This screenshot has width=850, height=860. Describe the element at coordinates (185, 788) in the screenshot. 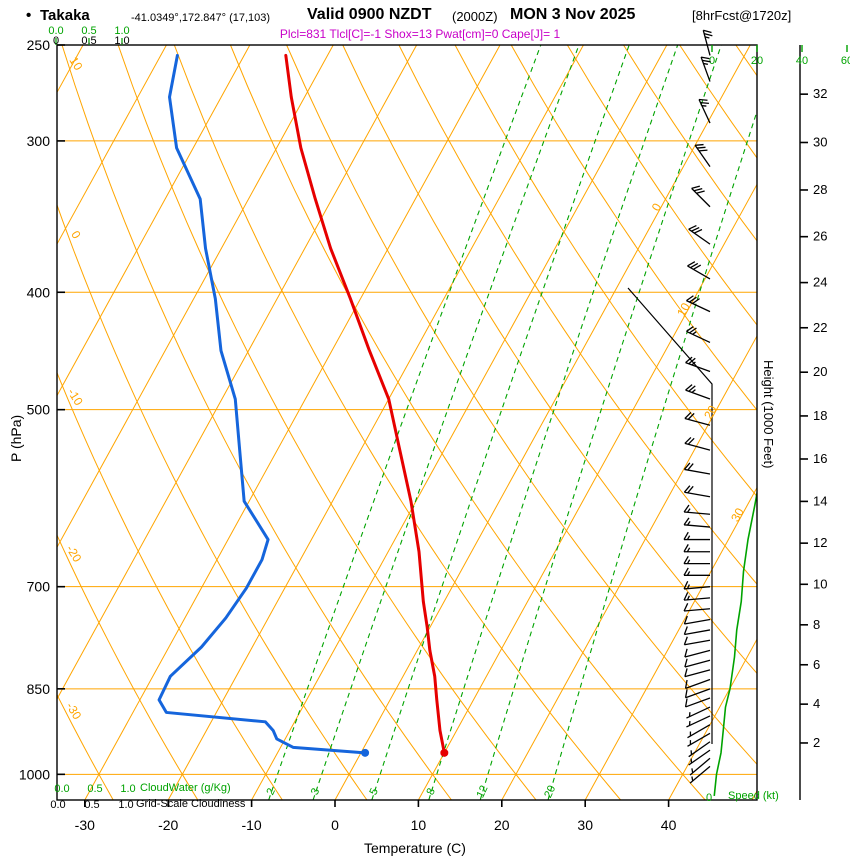

I see `cloudwater-label: CloudWater (g/Kg)` at that location.